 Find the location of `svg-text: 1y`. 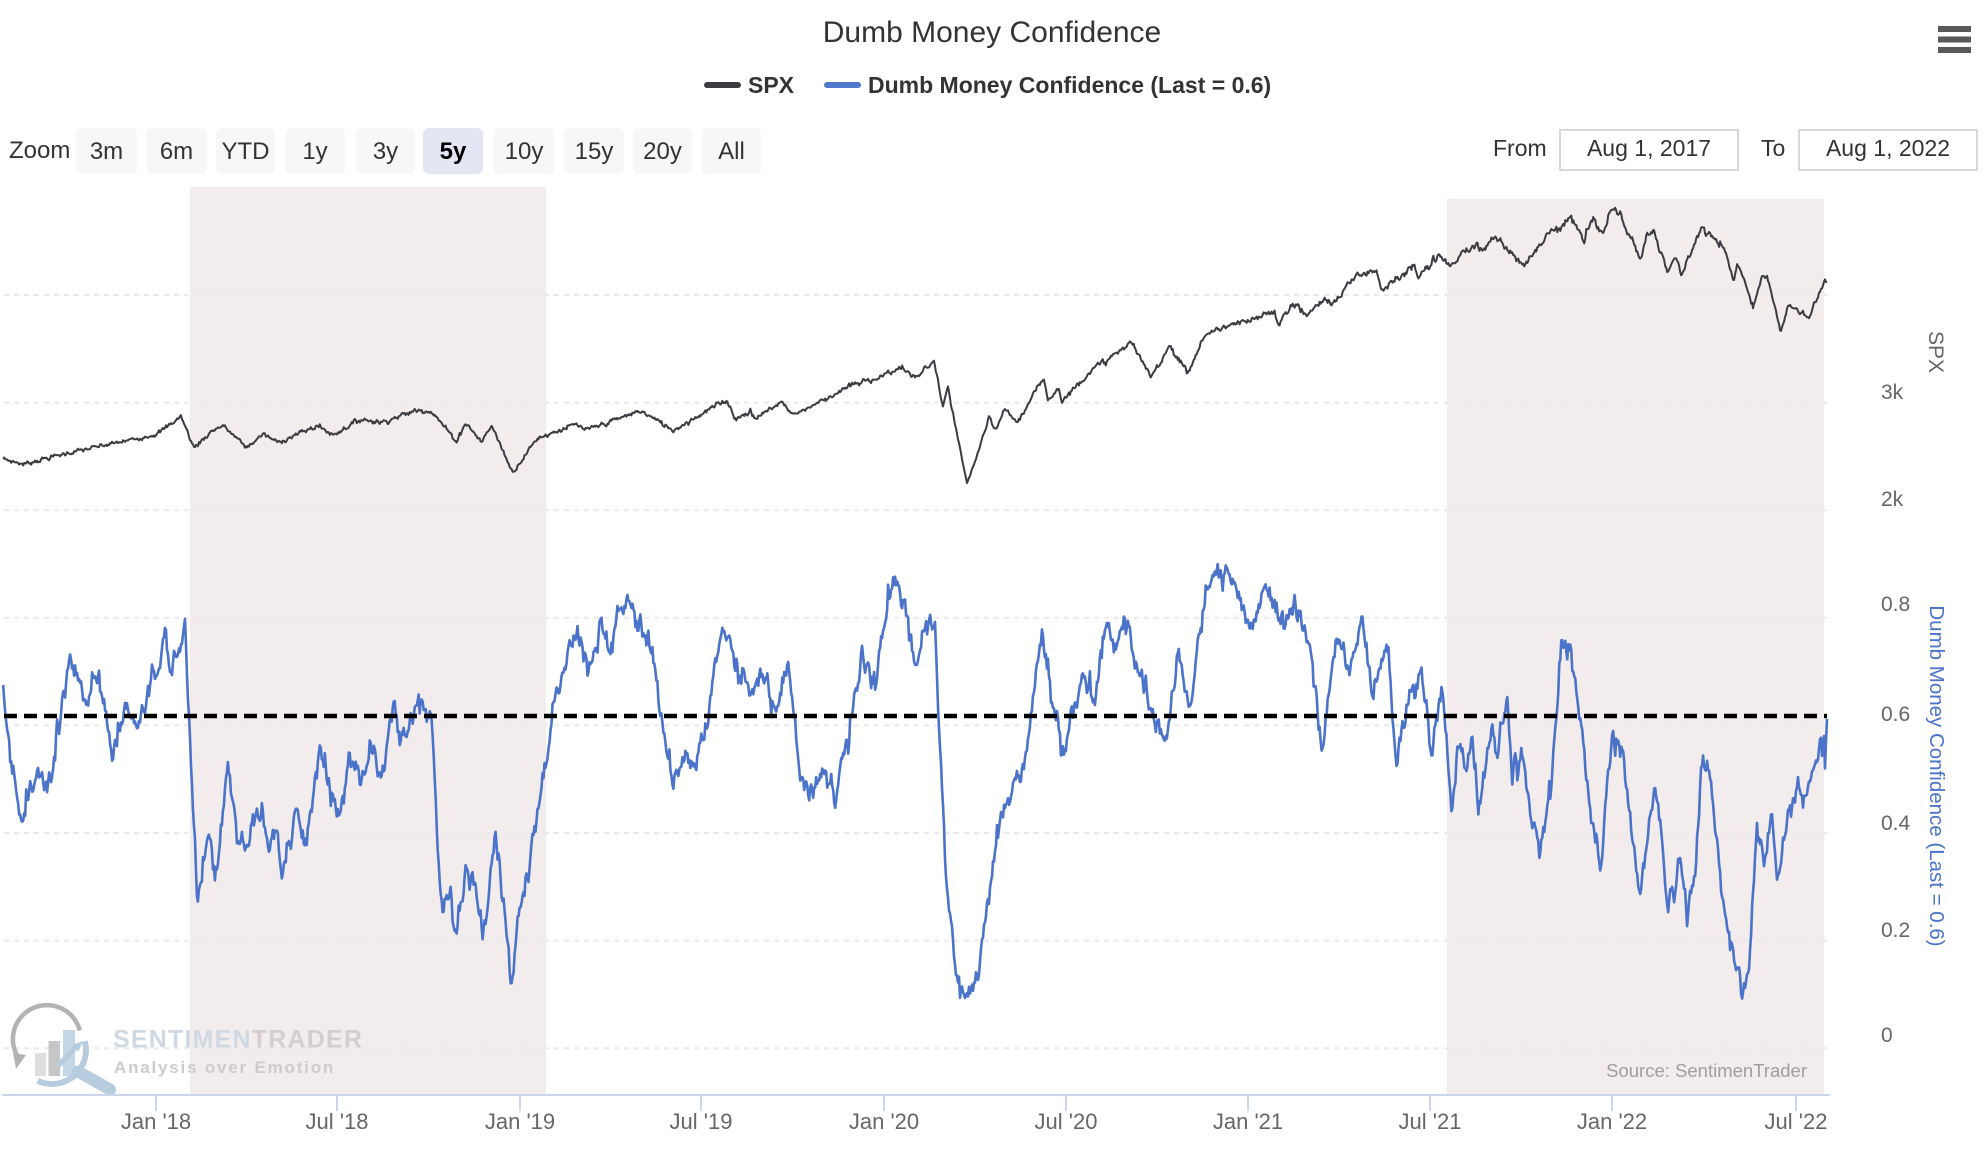

svg-text: 1y is located at coordinates (314, 151).